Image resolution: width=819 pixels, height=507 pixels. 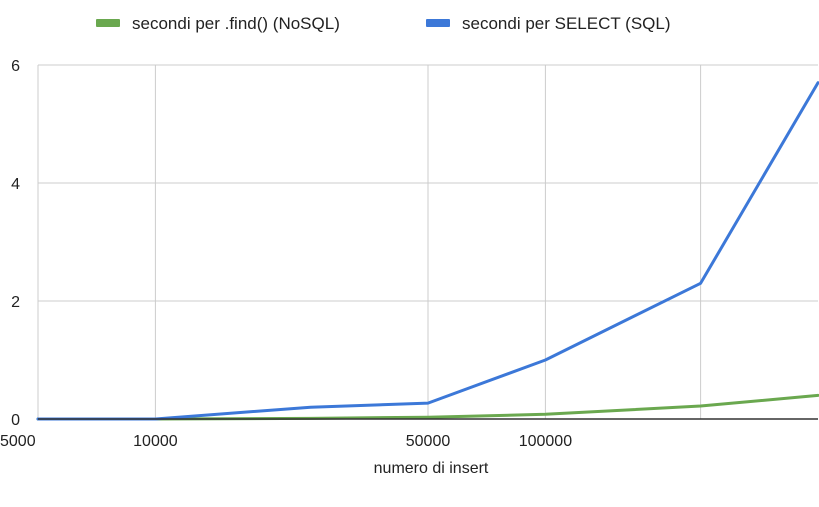 I want to click on y-axis-ticks: 0 2 4 6, so click(x=15, y=243).